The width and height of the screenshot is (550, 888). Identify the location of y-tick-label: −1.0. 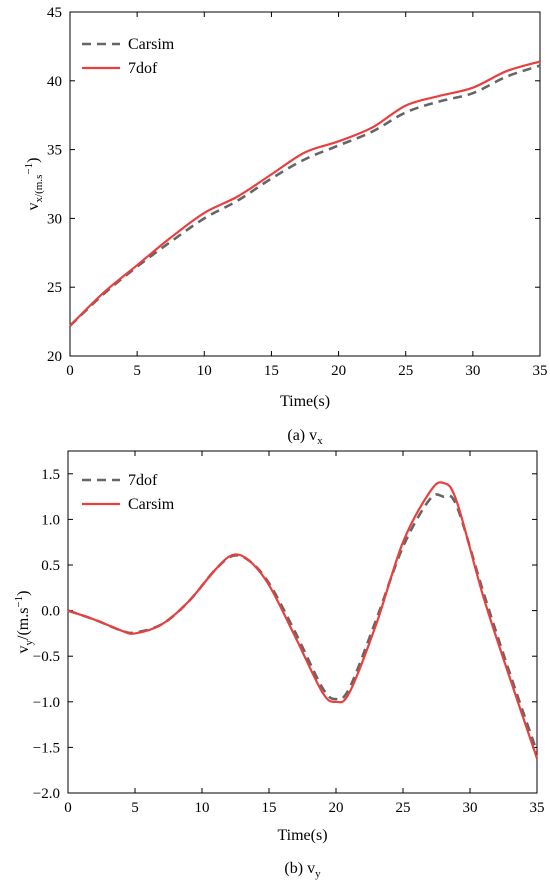
(46, 703).